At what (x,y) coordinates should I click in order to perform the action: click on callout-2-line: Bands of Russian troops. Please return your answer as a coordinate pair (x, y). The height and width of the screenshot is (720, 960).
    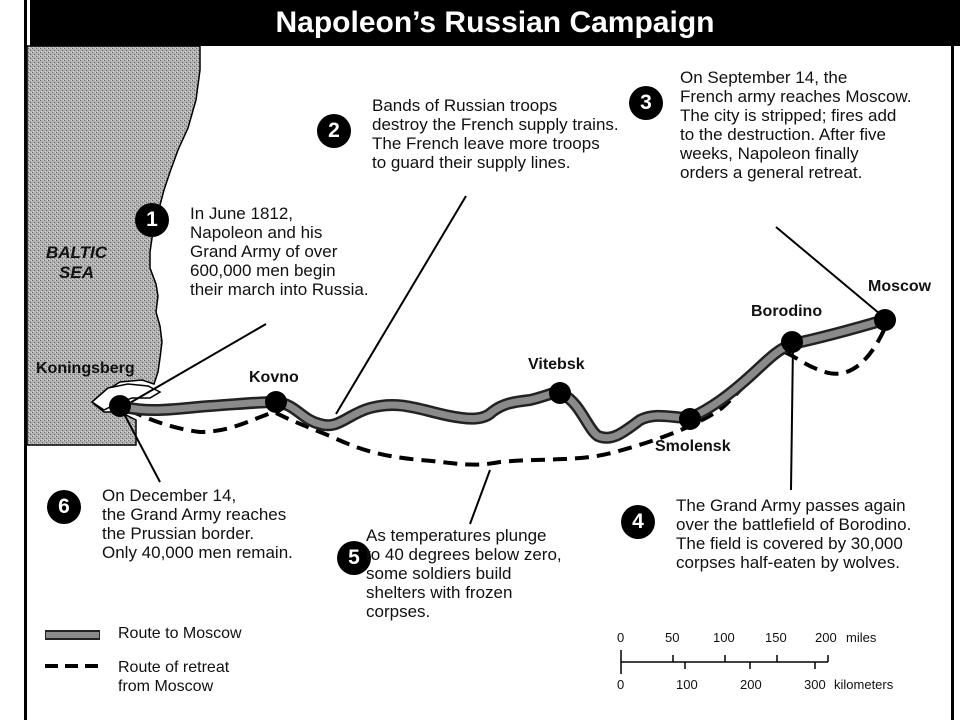
    Looking at the image, I should click on (465, 105).